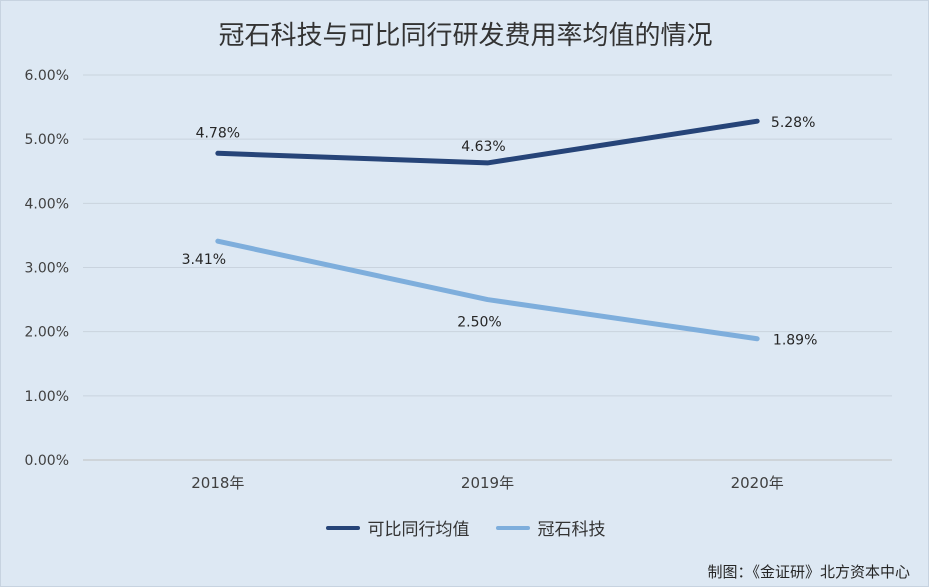 This screenshot has height=587, width=929. I want to click on legend-swatch-peer-average, so click(342, 527).